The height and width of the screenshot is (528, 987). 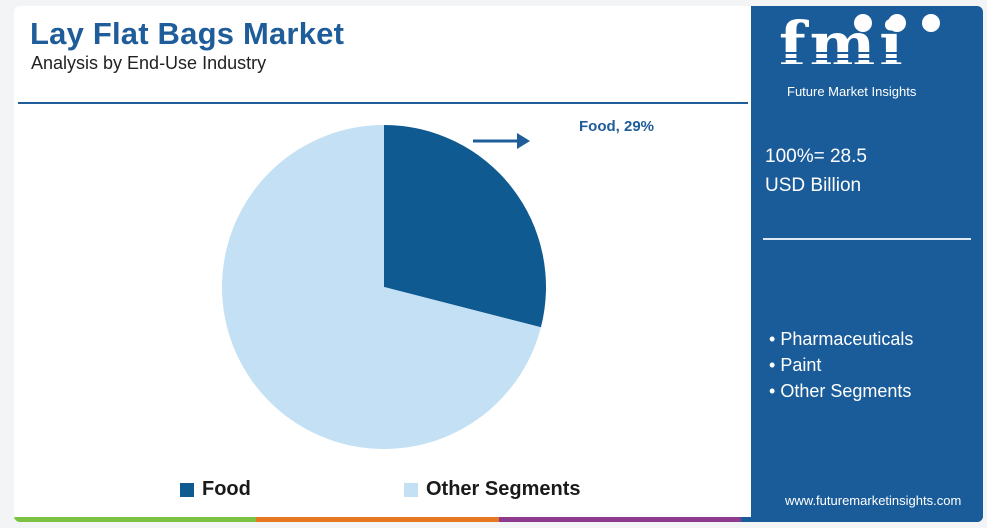 What do you see at coordinates (187, 489) in the screenshot?
I see `legend-swatch-food` at bounding box center [187, 489].